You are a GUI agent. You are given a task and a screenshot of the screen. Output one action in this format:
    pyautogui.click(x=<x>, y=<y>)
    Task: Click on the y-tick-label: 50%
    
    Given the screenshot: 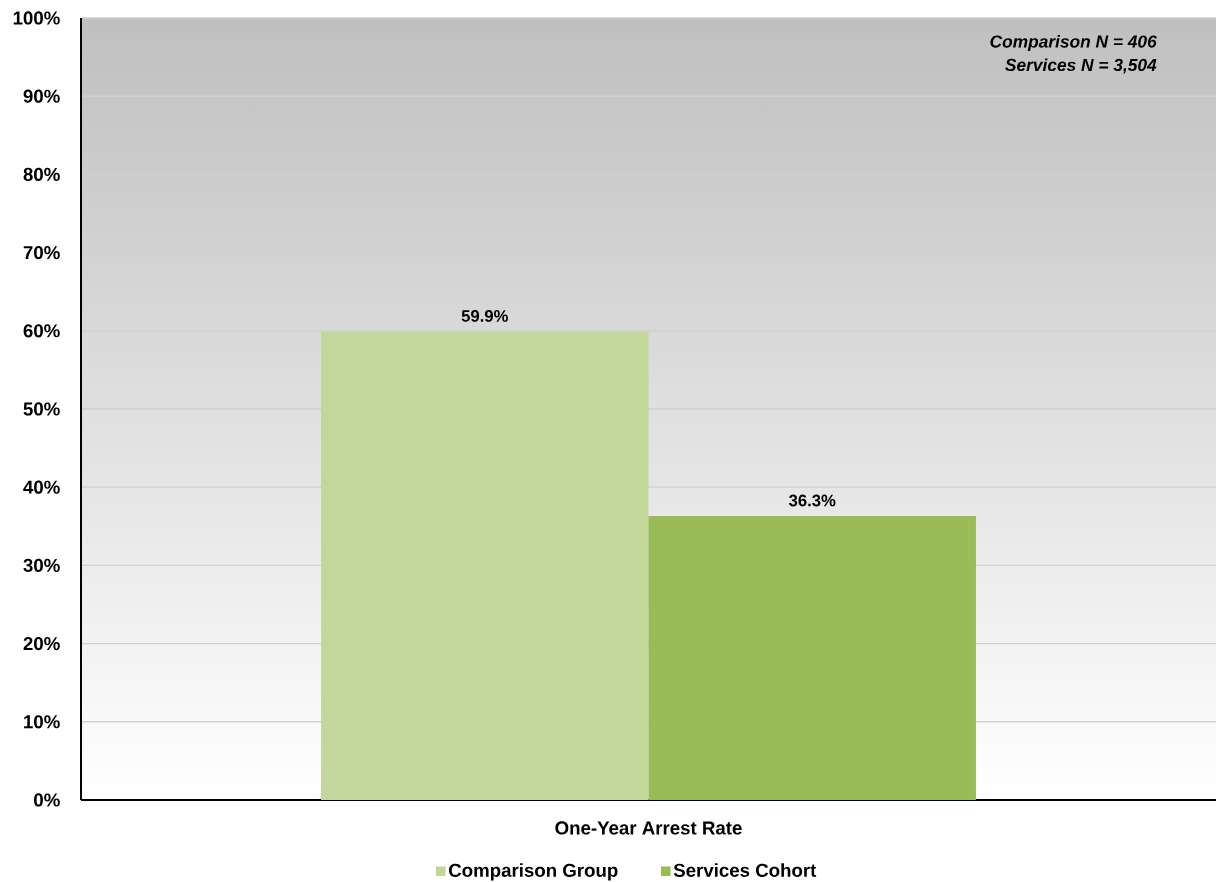 What is the action you would take?
    pyautogui.click(x=41, y=409)
    